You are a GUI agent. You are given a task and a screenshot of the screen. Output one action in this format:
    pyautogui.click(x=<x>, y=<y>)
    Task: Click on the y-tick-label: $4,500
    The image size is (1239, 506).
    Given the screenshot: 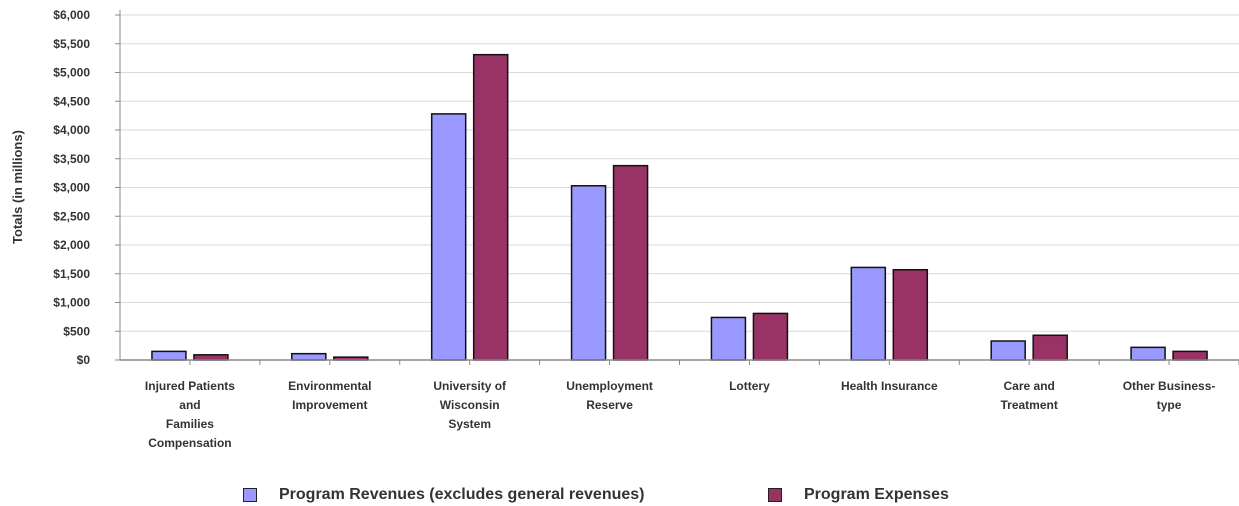 What is the action you would take?
    pyautogui.click(x=71, y=101)
    